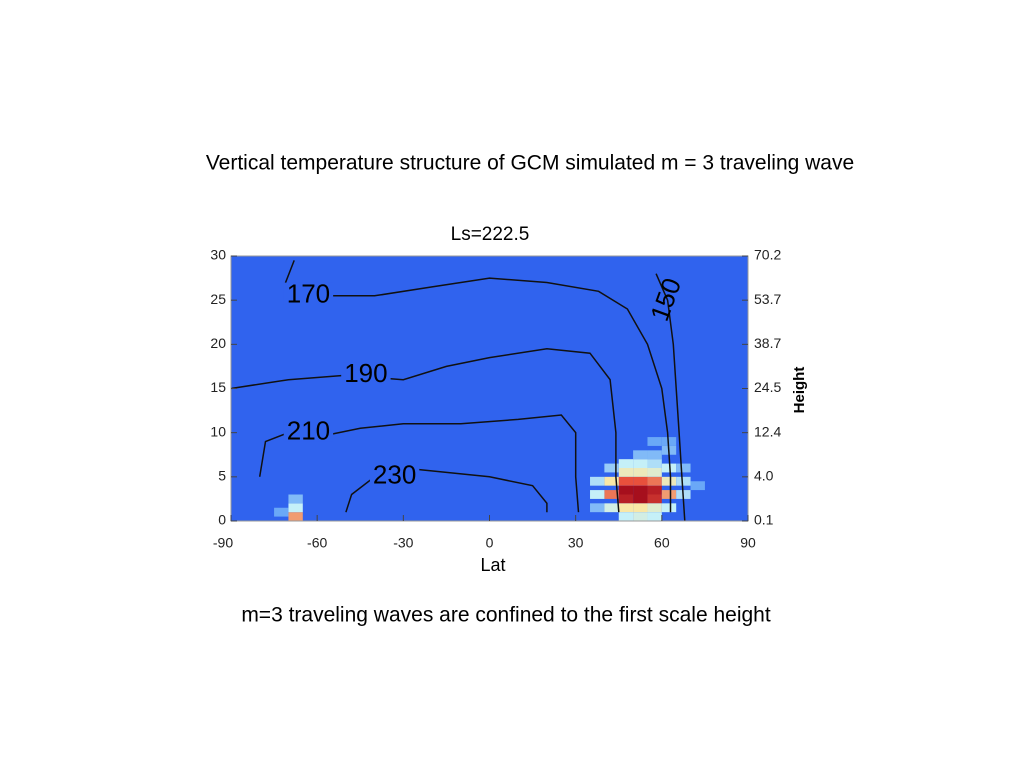  What do you see at coordinates (490, 543) in the screenshot?
I see `x-tick-label: 0` at bounding box center [490, 543].